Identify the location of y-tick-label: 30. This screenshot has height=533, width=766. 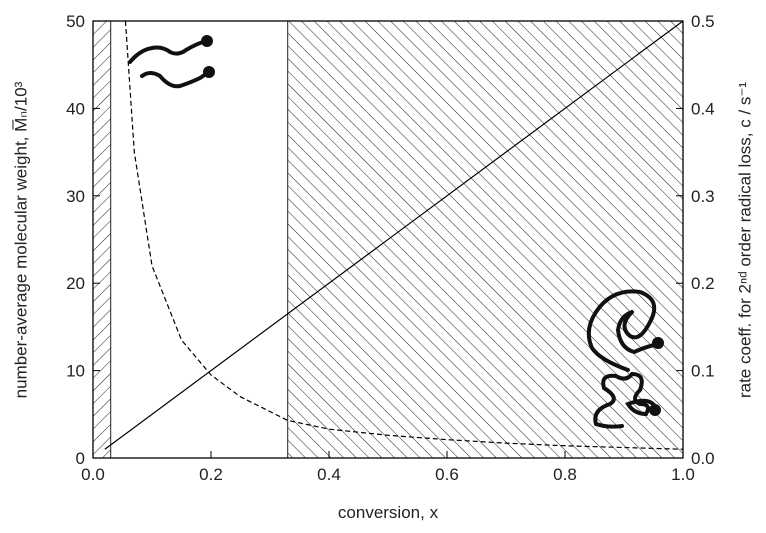
(75, 196).